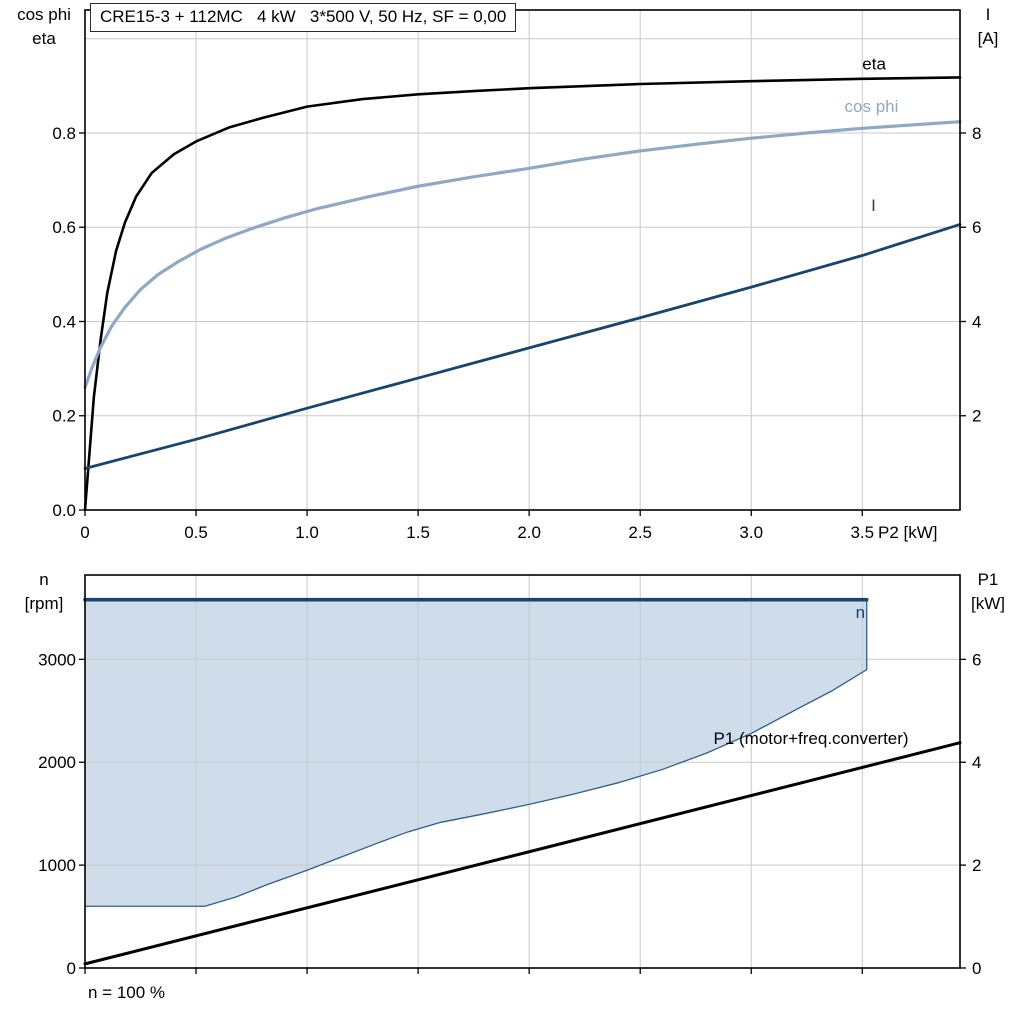 This screenshot has width=1024, height=1024. What do you see at coordinates (44, 603) in the screenshot?
I see `y-axis-label-left: [rpm]` at bounding box center [44, 603].